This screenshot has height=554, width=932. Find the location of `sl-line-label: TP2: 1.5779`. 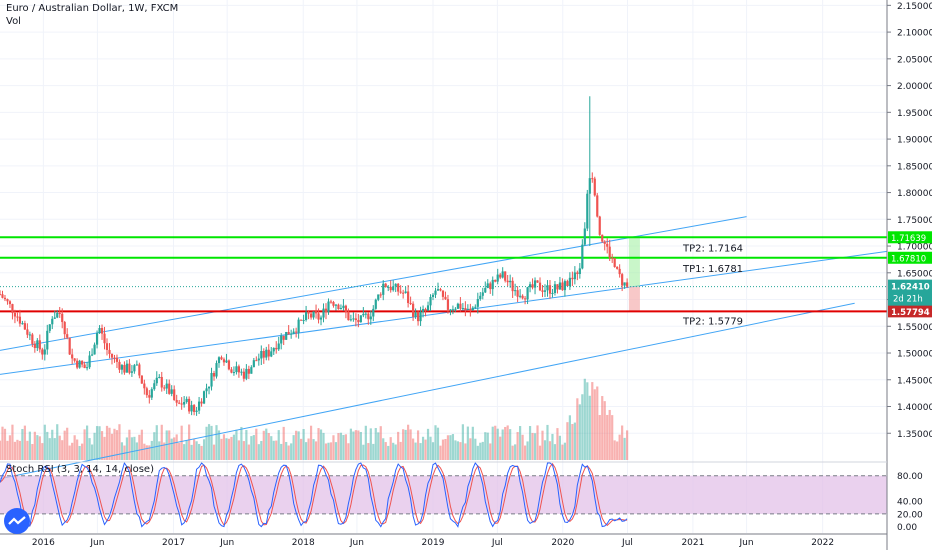

sl-line-label: TP2: 1.5779 is located at coordinates (712, 321).